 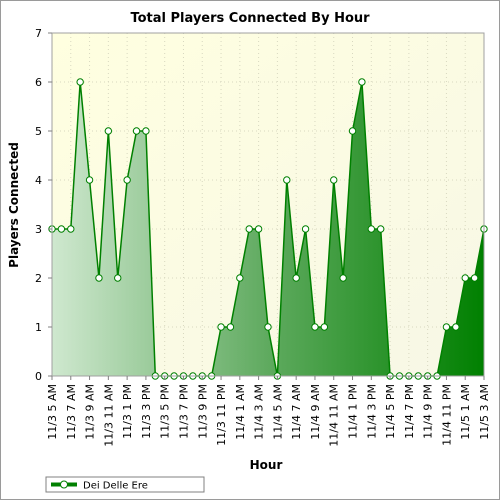 I want to click on x-tick-label: 11/4 7 PM, so click(x=409, y=411).